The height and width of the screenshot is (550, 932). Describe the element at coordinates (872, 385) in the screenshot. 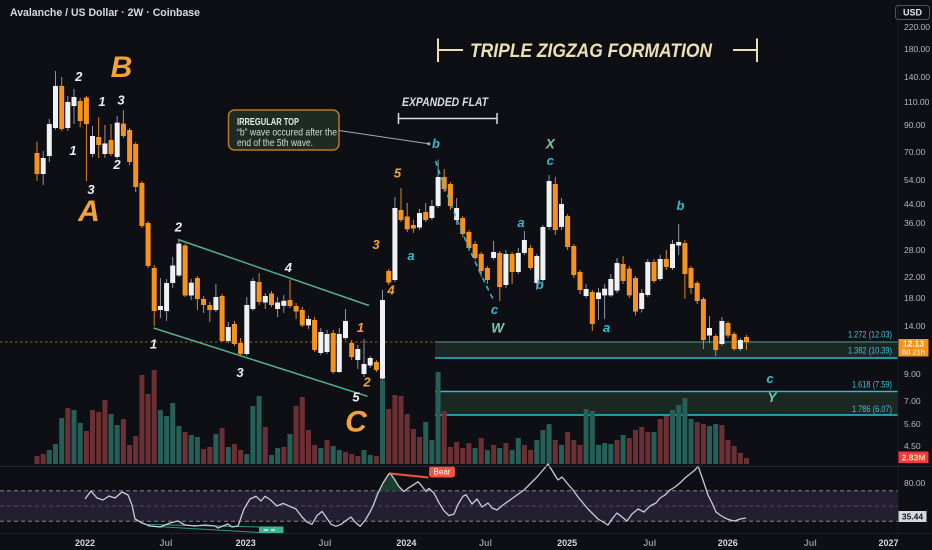

I see `svg-text: 1.618 (7.59)` at that location.